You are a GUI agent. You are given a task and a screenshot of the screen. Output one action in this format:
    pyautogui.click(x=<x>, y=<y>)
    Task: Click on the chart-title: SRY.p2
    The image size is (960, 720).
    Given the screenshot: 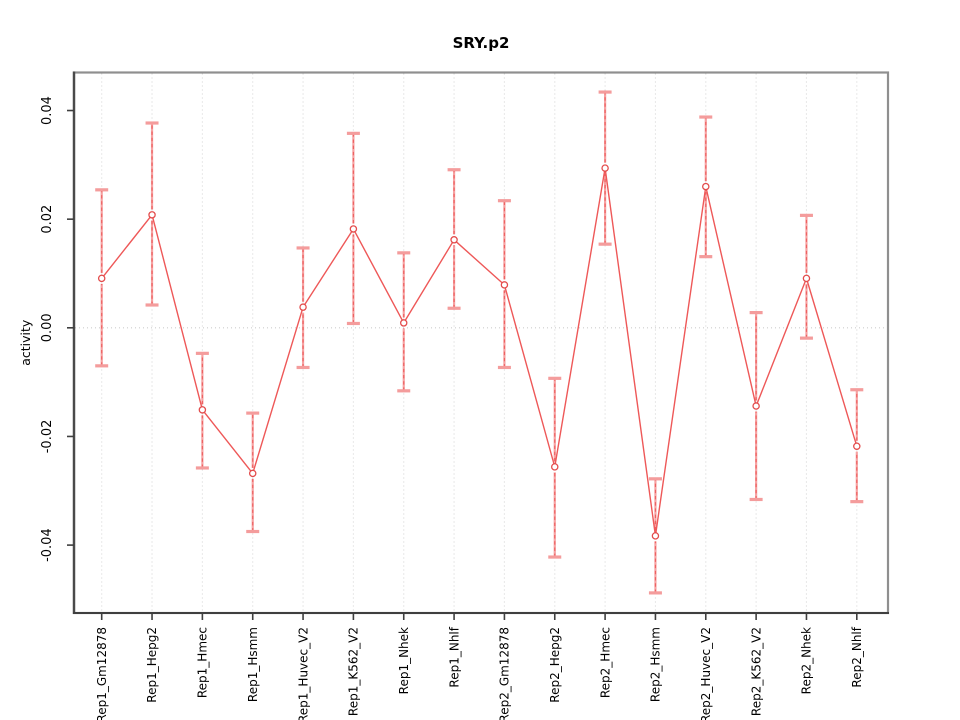 What is the action you would take?
    pyautogui.click(x=481, y=43)
    